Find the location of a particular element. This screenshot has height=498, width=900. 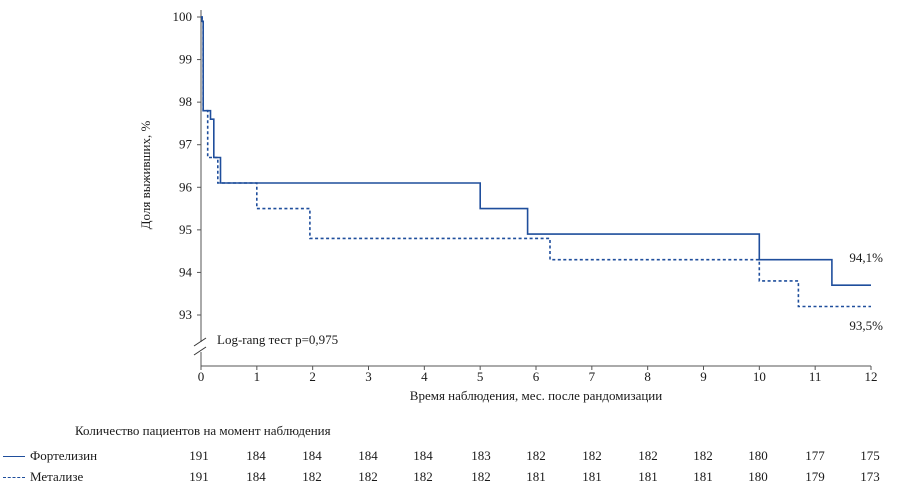

y-tick-label: 98 is located at coordinates (185, 101).